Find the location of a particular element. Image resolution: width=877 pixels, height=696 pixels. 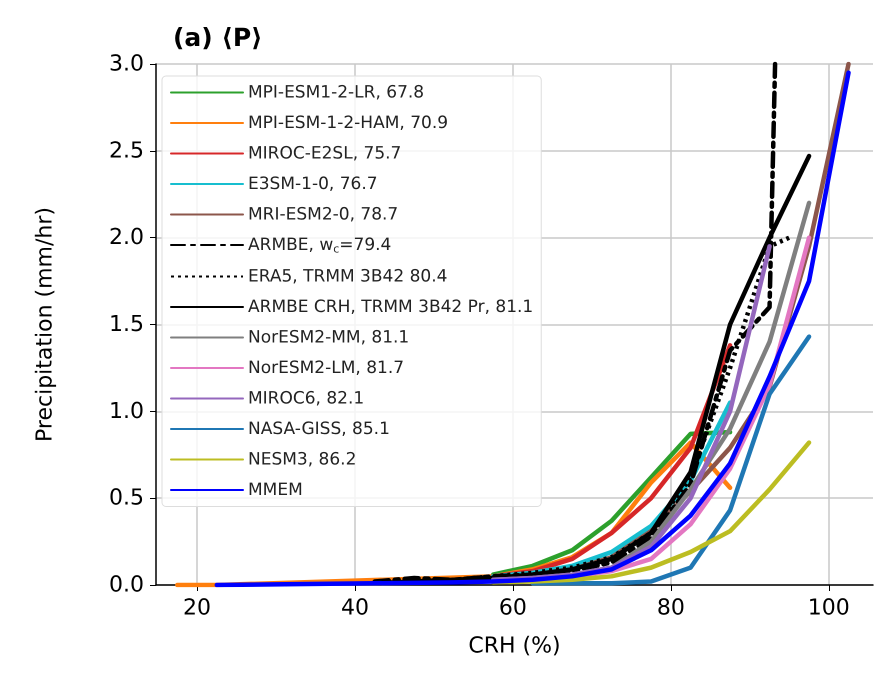

y-tick-label: 1.5 is located at coordinates (126, 324).